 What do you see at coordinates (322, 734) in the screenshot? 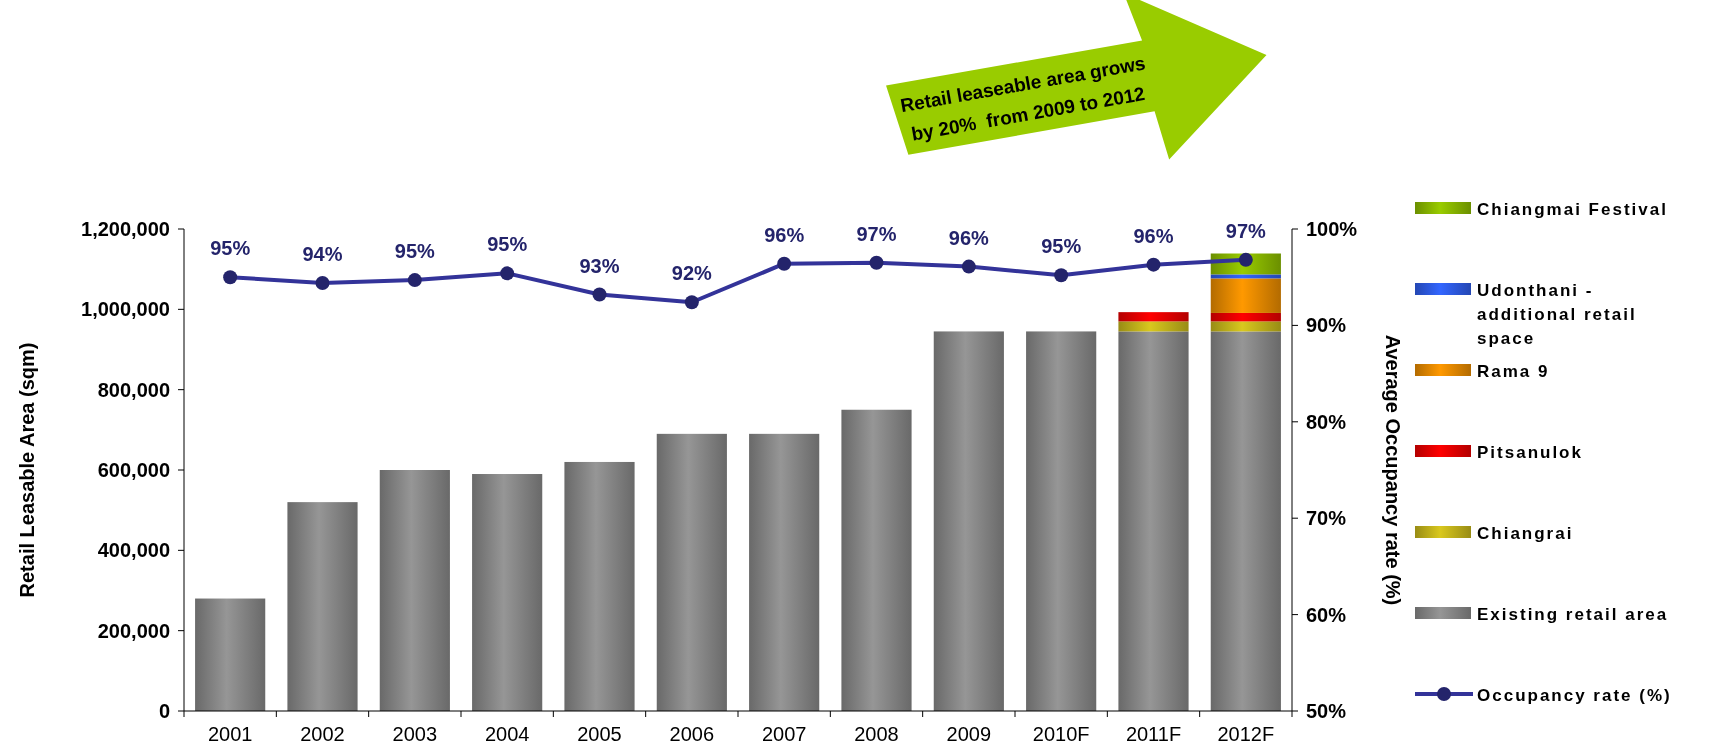
I see `x-tick-label: 2002` at bounding box center [322, 734].